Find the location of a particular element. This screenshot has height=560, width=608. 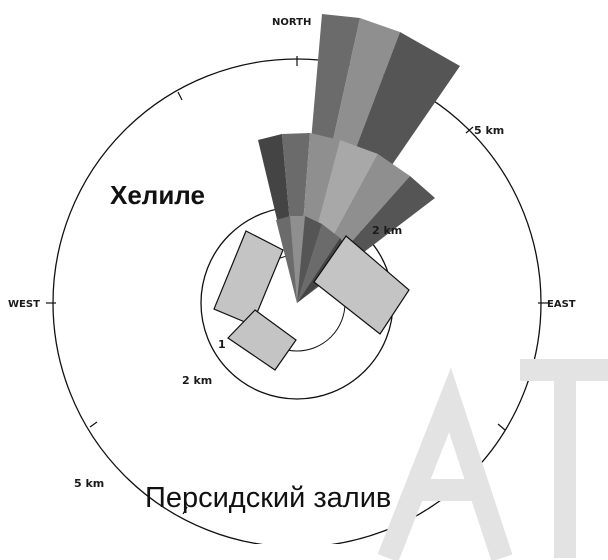

outer-ring-label-ne: 5 km is located at coordinates (489, 130).